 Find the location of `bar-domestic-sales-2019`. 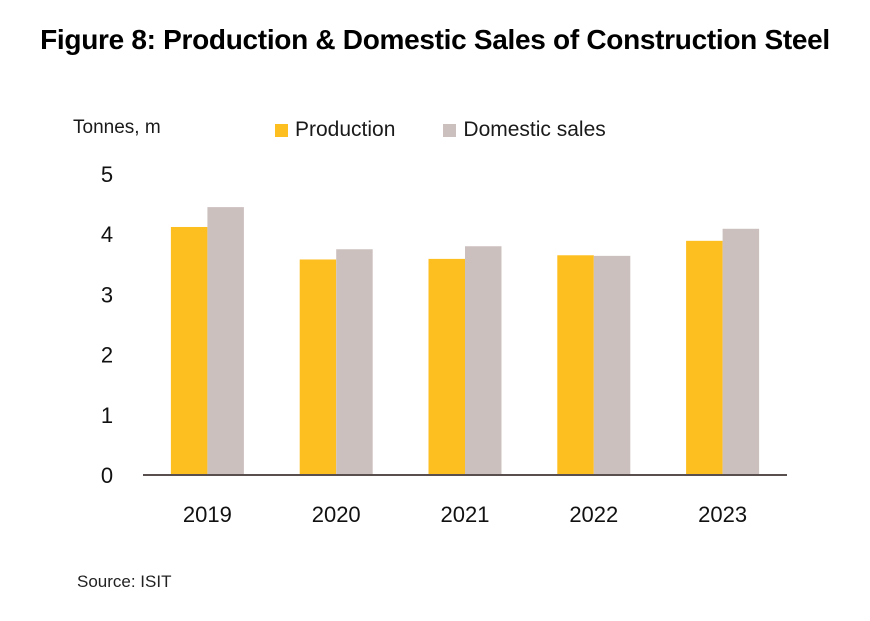

bar-domestic-sales-2019 is located at coordinates (225, 341).